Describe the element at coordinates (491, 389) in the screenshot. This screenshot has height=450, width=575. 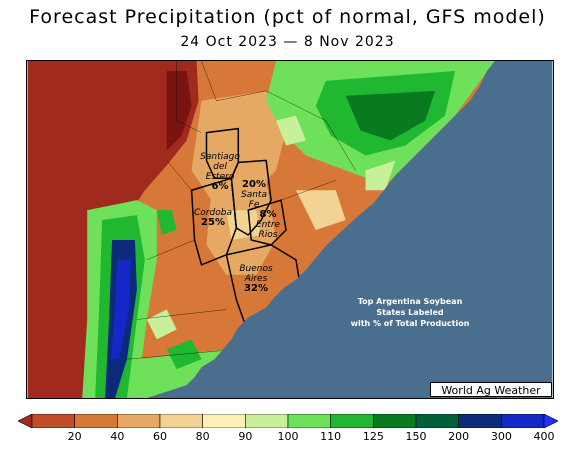
I see `credit-box: World Ag Weather` at that location.